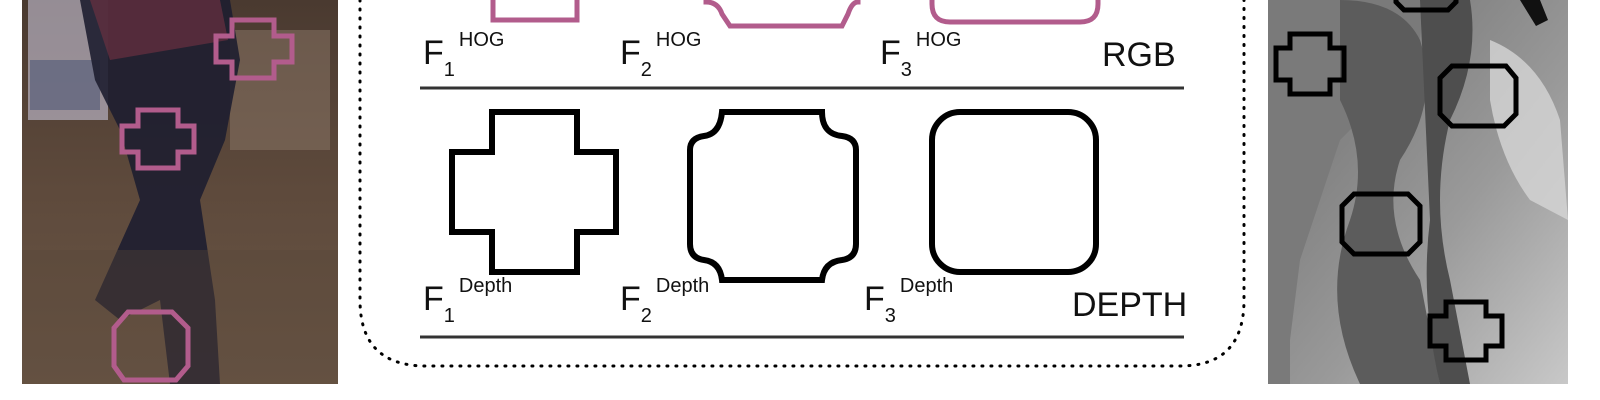  What do you see at coordinates (908, 301) in the screenshot?
I see `depth-filter-3-label: F3Depth` at bounding box center [908, 301].